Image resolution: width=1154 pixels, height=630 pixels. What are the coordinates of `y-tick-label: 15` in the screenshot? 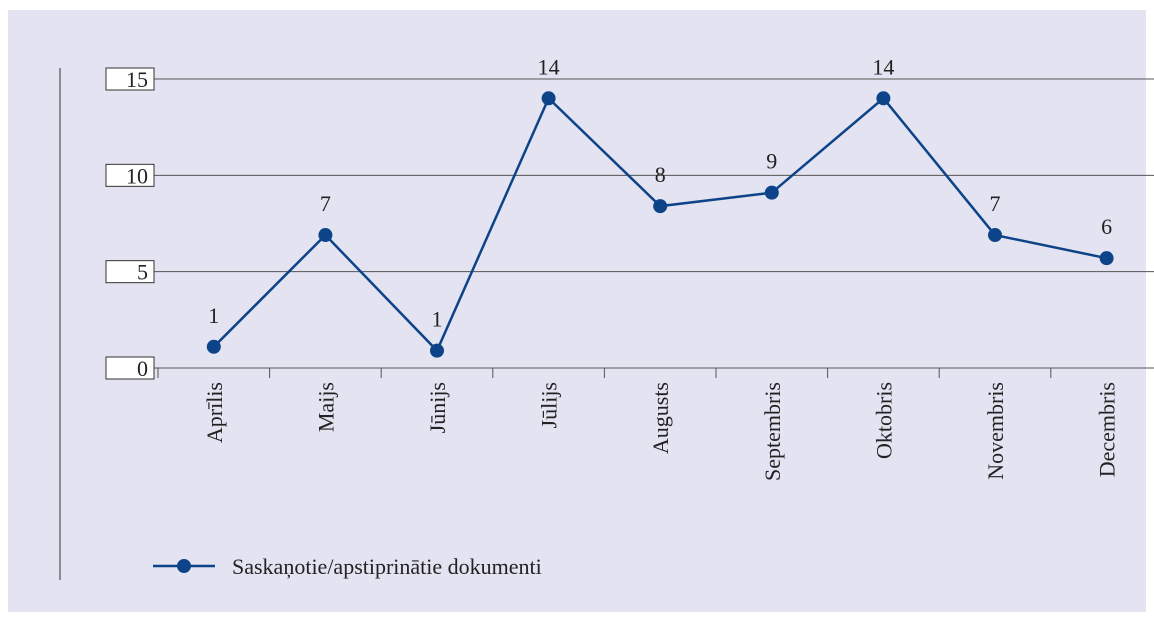 It's located at (137, 79).